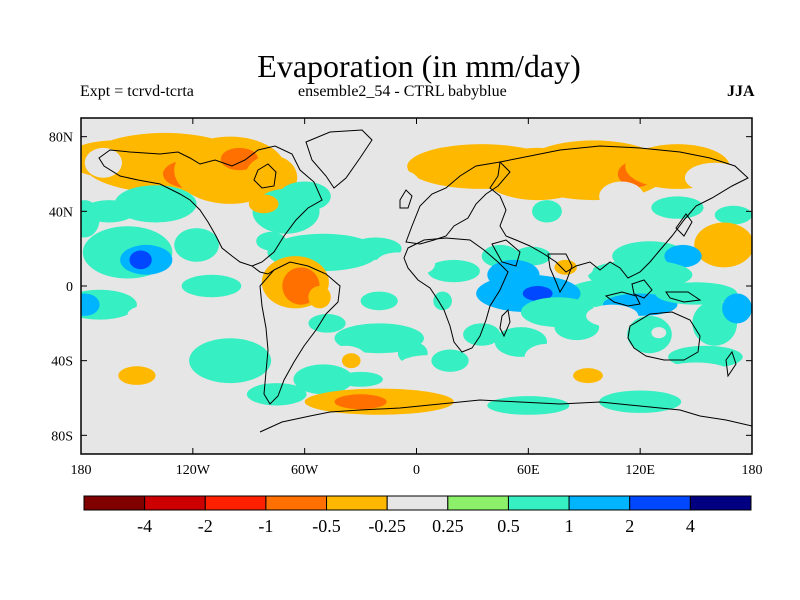  I want to click on asia-coast, so click(619, 212).